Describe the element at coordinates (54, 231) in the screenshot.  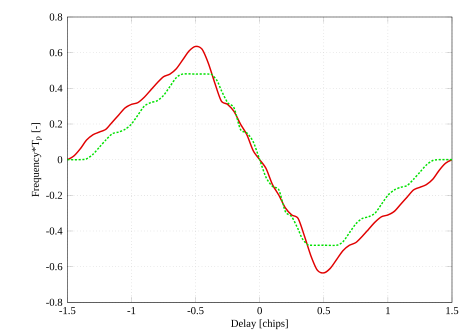
I see `y-tick-label: -0.4` at that location.